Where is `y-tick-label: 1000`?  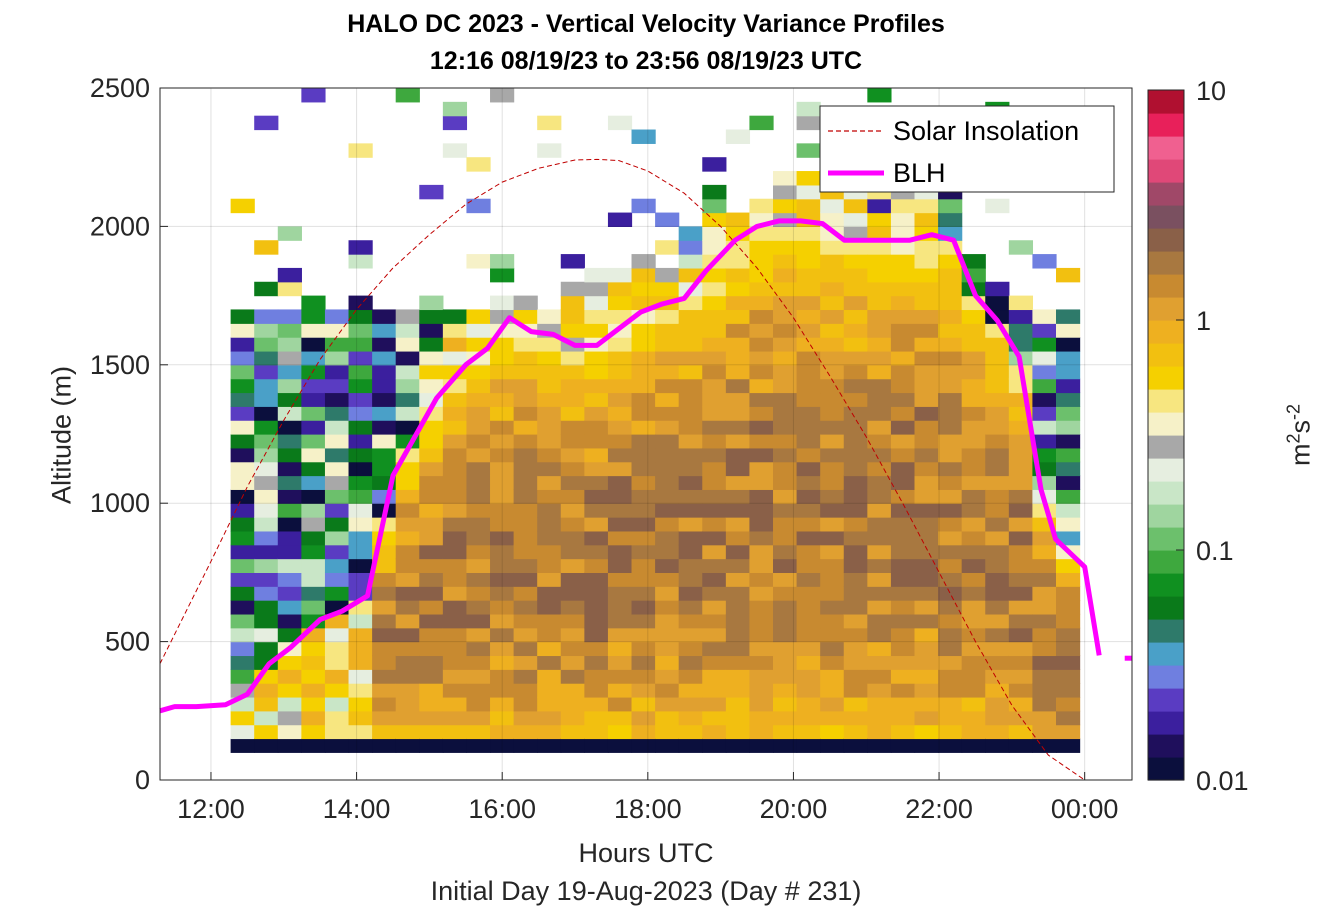 y-tick-label: 1000 is located at coordinates (120, 503).